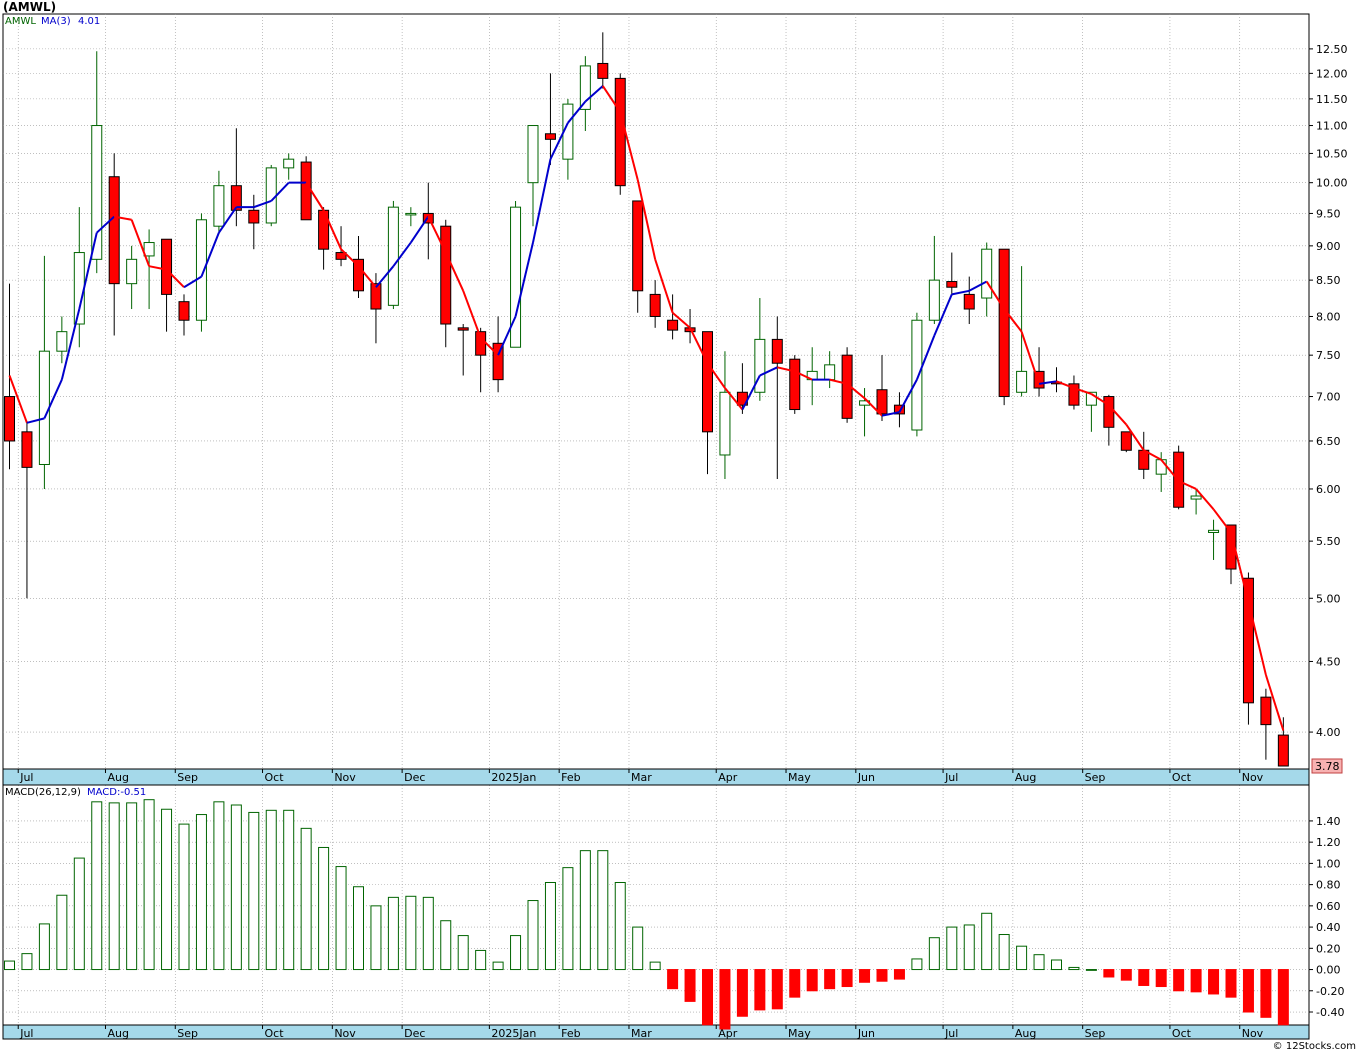 The height and width of the screenshot is (1056, 1360). Describe the element at coordinates (1328, 280) in the screenshot. I see `price-tick-label: 8.50` at that location.